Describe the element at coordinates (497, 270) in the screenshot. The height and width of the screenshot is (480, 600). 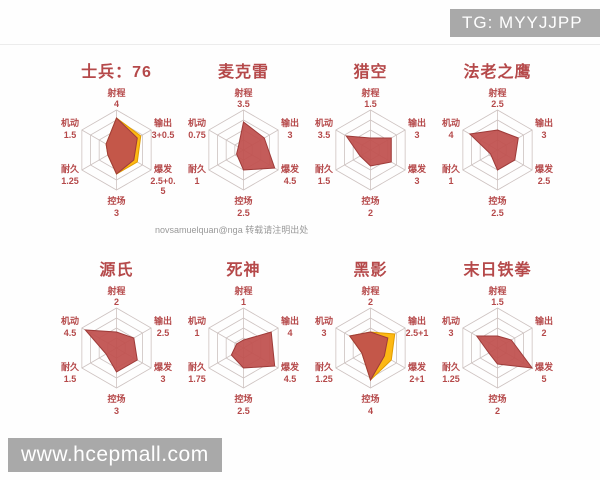
I see `hero-title: 末日铁拳` at that location.